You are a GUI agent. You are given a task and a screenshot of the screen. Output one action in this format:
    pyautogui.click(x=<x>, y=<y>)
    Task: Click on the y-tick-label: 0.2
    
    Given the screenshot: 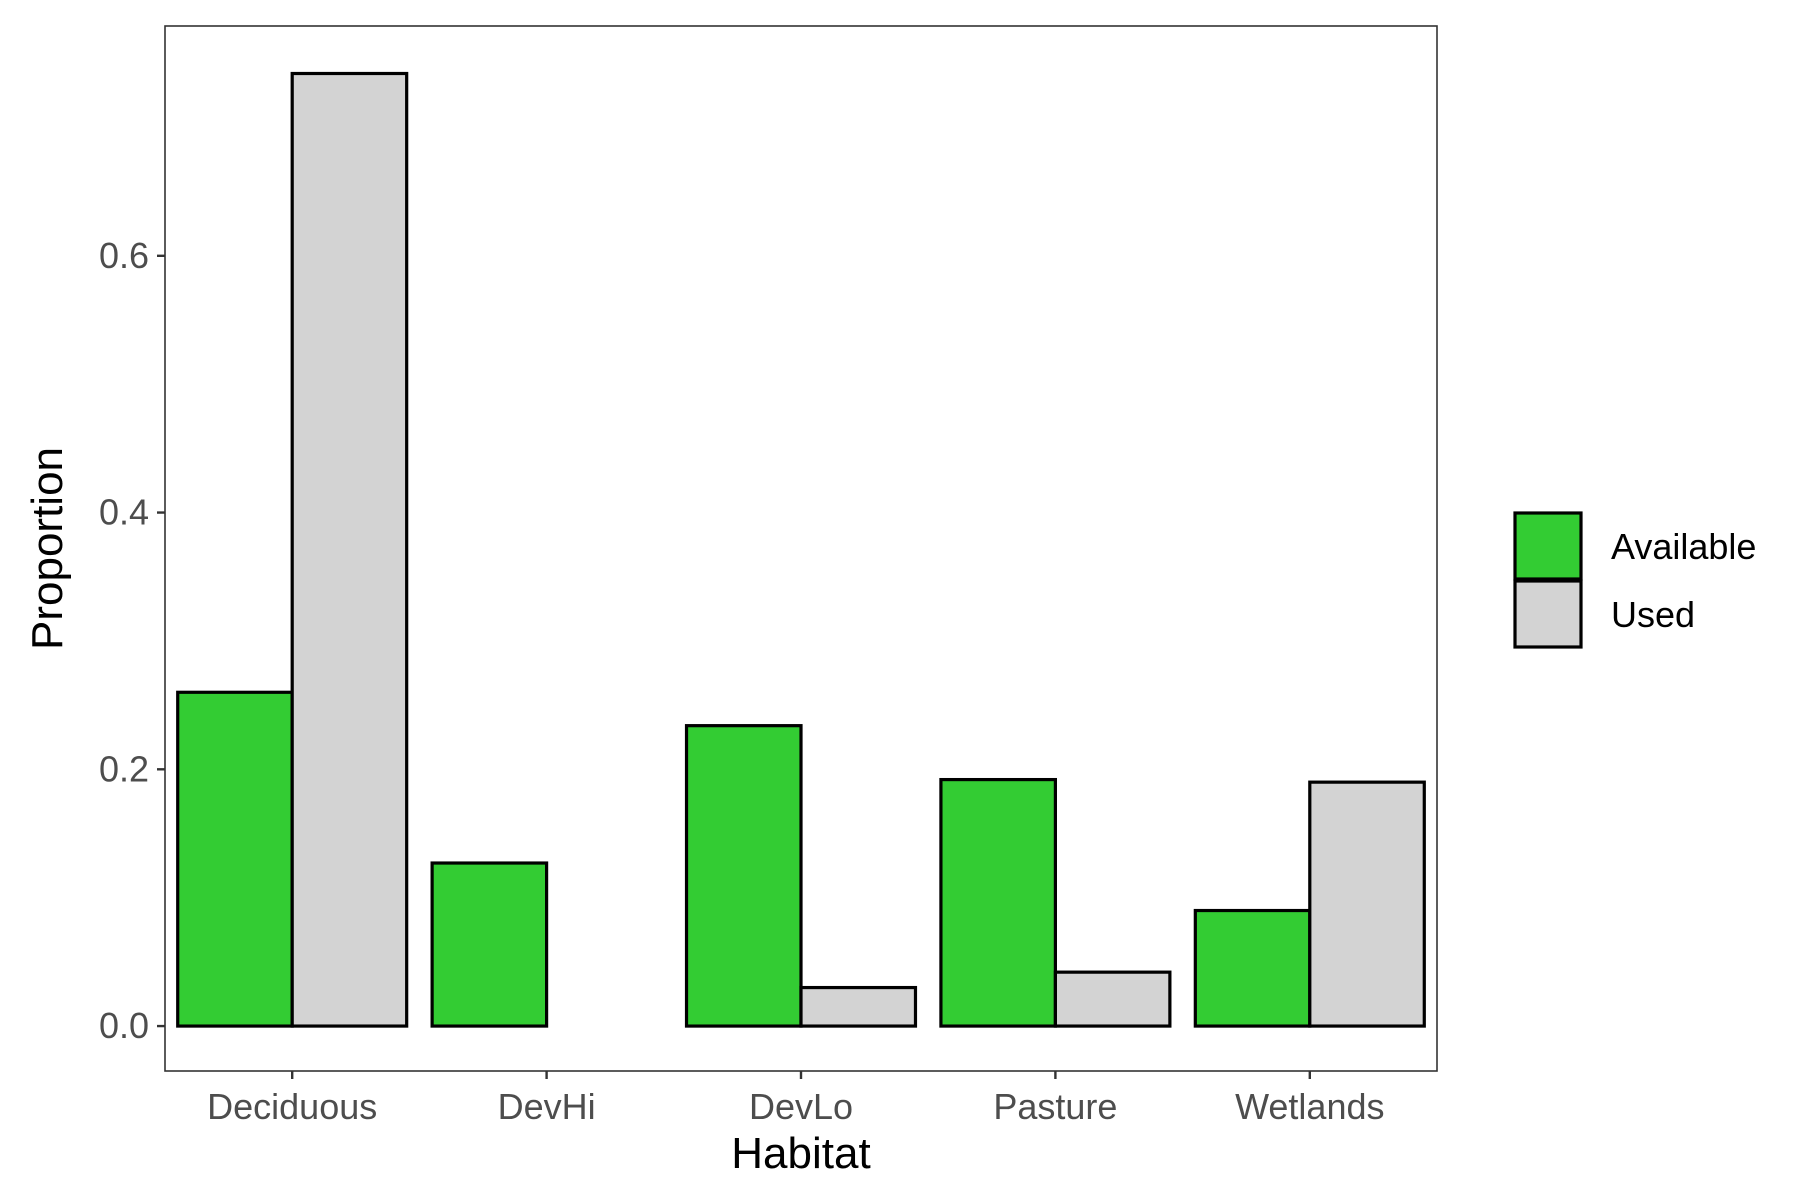 What is the action you would take?
    pyautogui.click(x=124, y=768)
    